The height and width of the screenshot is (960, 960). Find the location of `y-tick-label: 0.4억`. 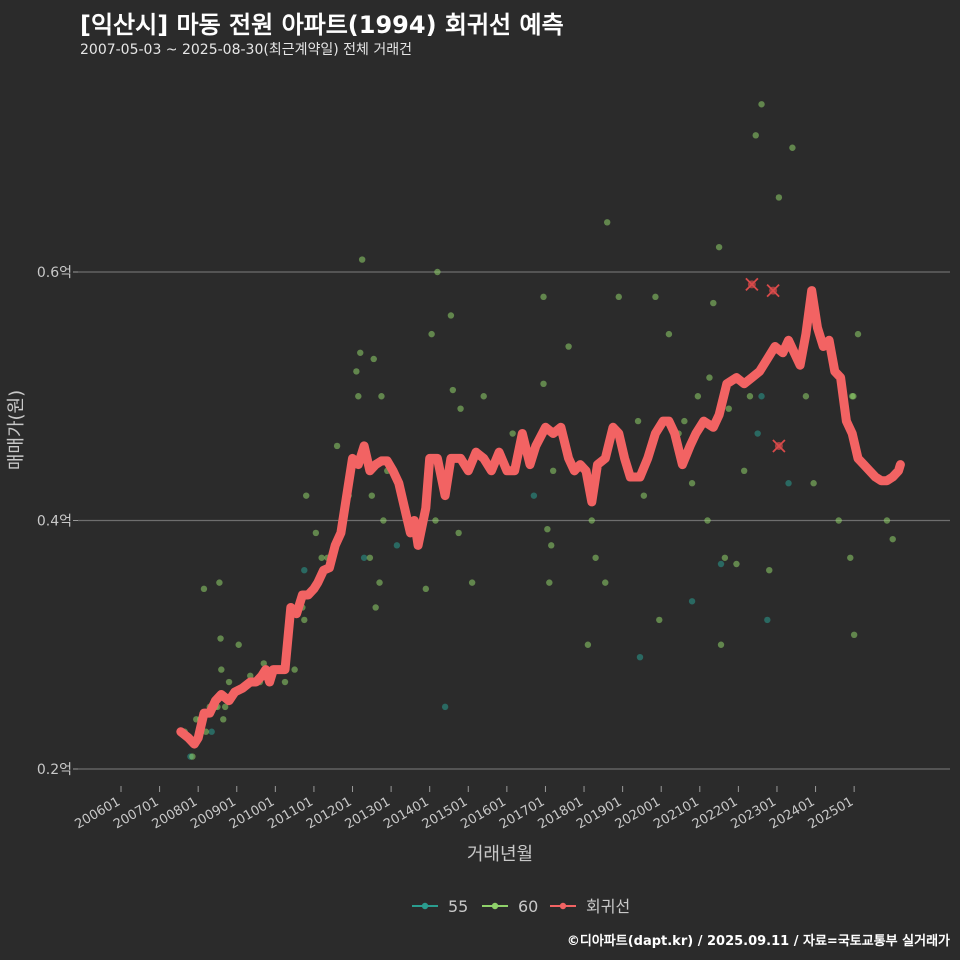

y-tick-label: 0.4억 is located at coordinates (54, 522).